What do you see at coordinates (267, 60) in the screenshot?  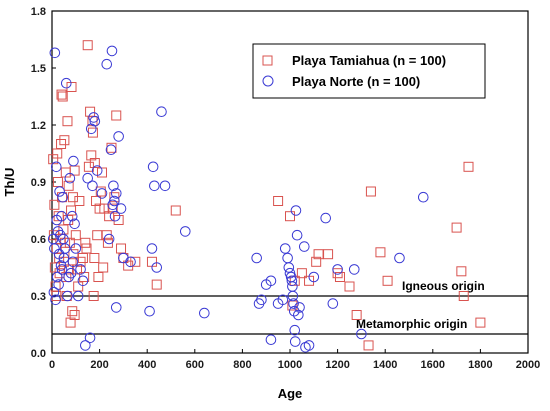 I see `legend-square-icon` at bounding box center [267, 60].